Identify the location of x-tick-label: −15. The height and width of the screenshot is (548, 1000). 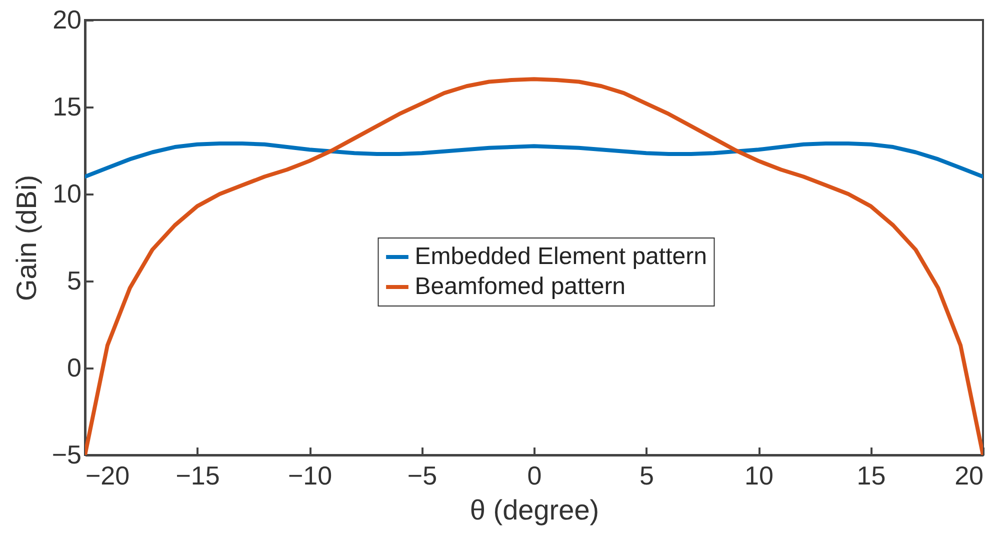
(198, 475).